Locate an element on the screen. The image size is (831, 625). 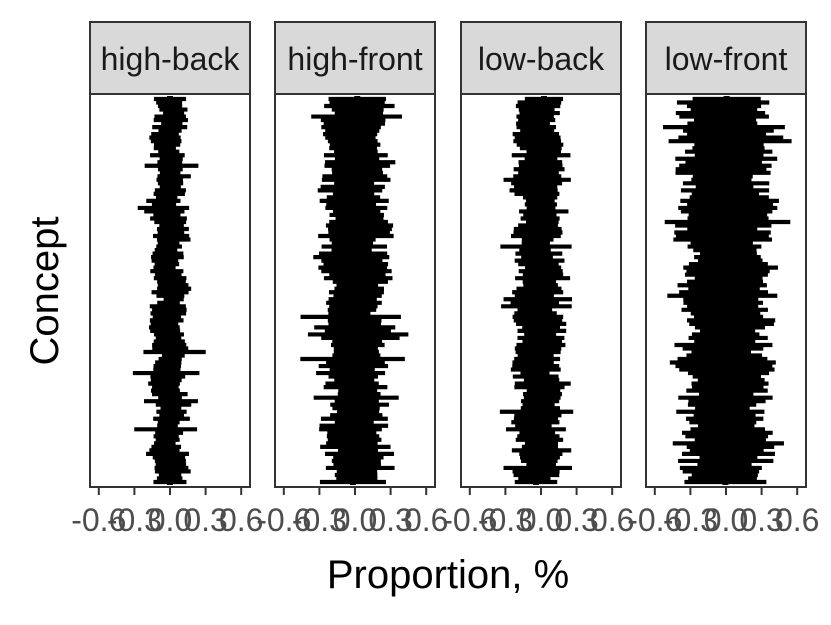
x-tick-label: -0.6 is located at coordinates (469, 520).